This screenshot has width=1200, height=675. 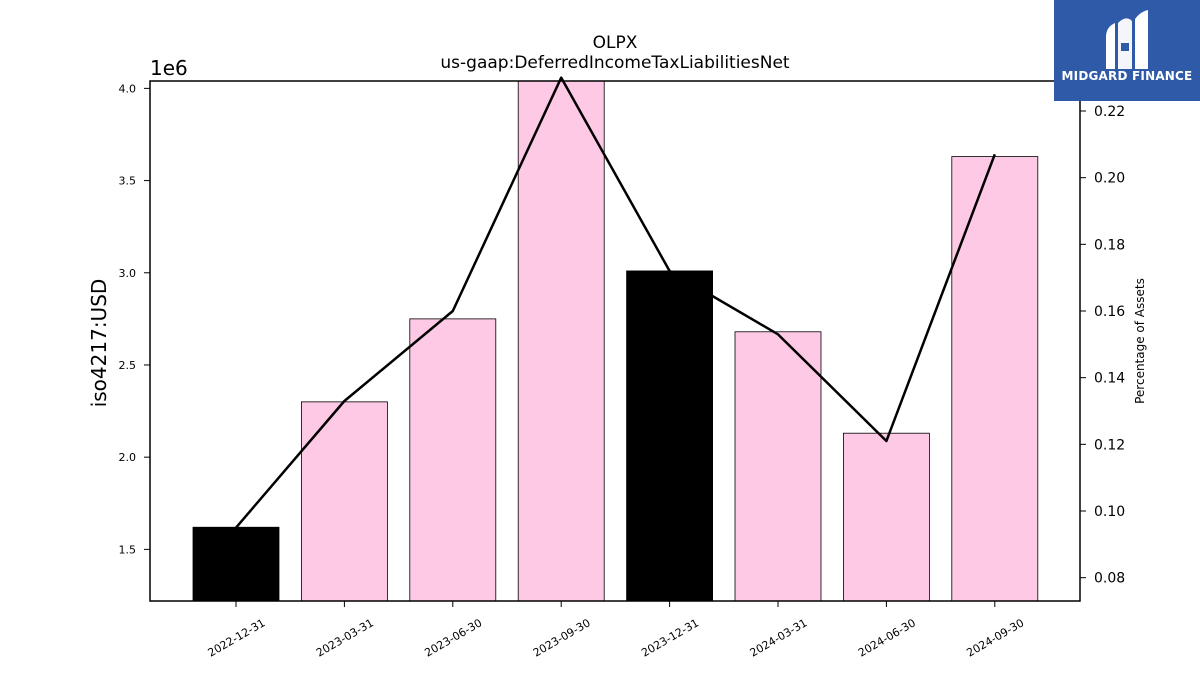 I want to click on logo: MIDGARD FINANCE, so click(x=1127, y=50).